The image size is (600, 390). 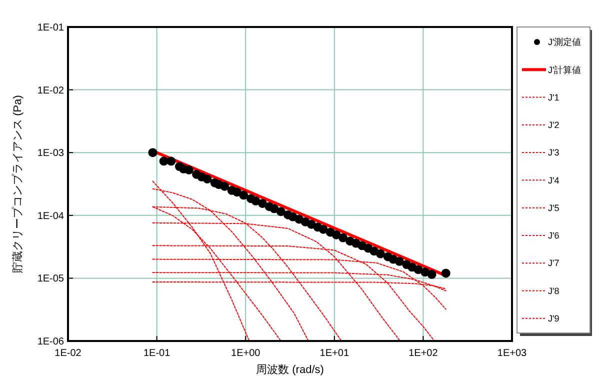 What do you see at coordinates (565, 42) in the screenshot?
I see `legend-label: J'測定値` at bounding box center [565, 42].